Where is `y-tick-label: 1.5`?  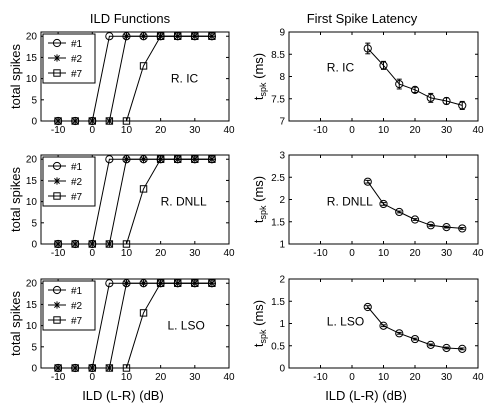
y-tick-label: 1.5 is located at coordinates (278, 302).